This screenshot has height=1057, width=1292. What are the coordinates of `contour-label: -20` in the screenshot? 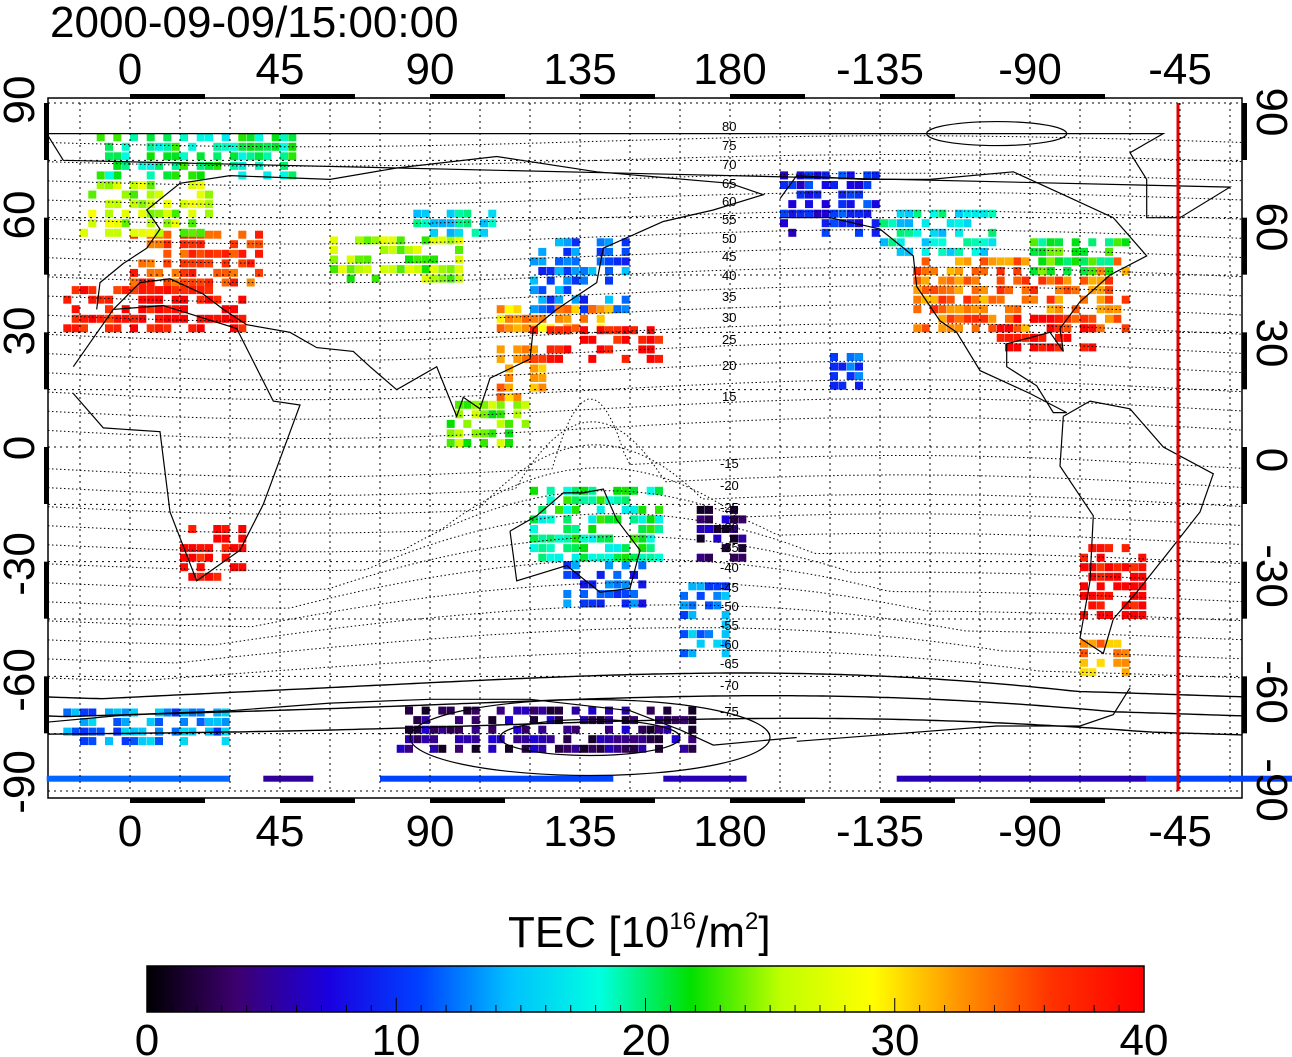 It's located at (729, 485).